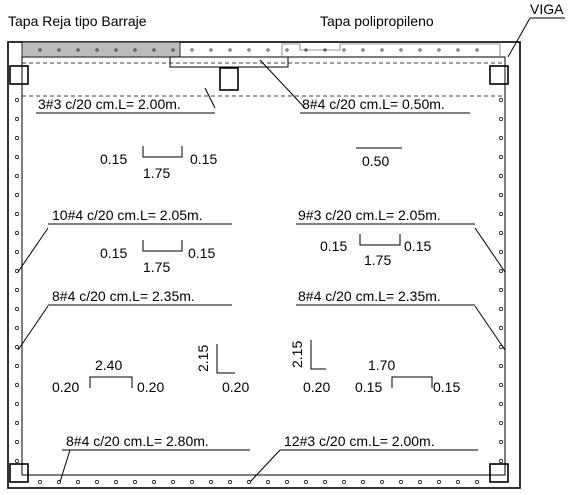 The width and height of the screenshot is (571, 495). I want to click on rebar-callout: 8#4 c/20 cm.L= 2.35m., so click(369, 296).